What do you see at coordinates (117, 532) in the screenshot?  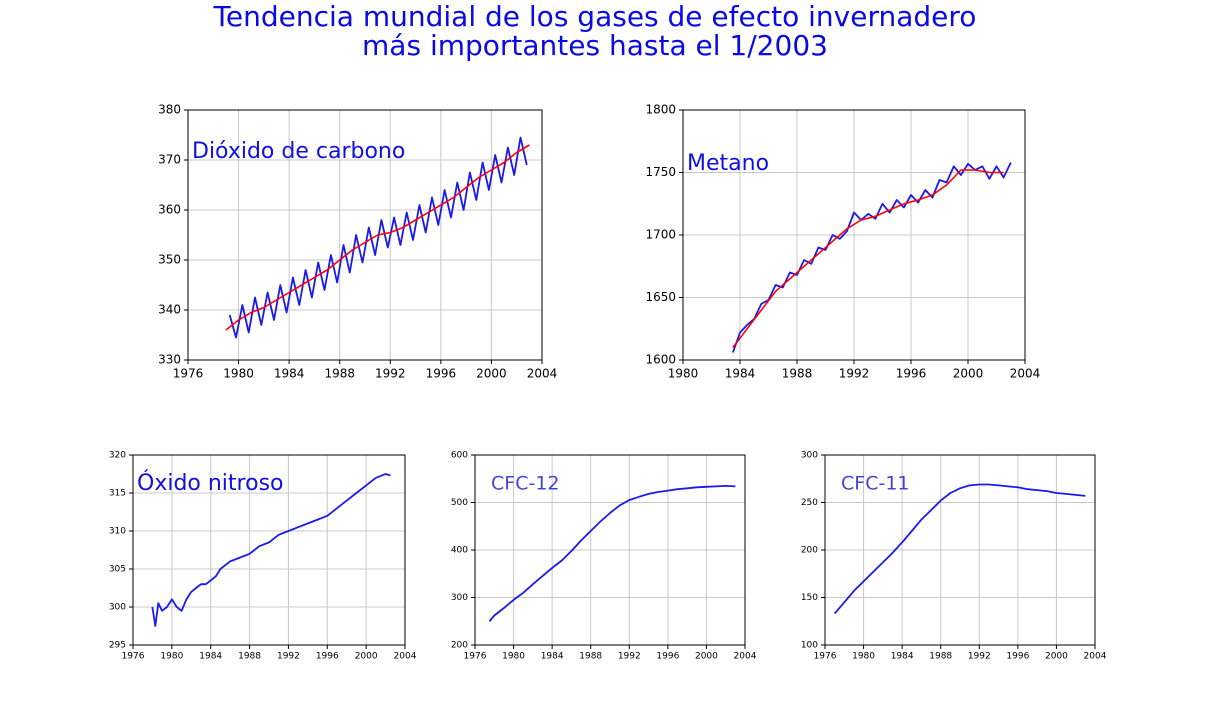 I see `y-tick-label: 310` at bounding box center [117, 532].